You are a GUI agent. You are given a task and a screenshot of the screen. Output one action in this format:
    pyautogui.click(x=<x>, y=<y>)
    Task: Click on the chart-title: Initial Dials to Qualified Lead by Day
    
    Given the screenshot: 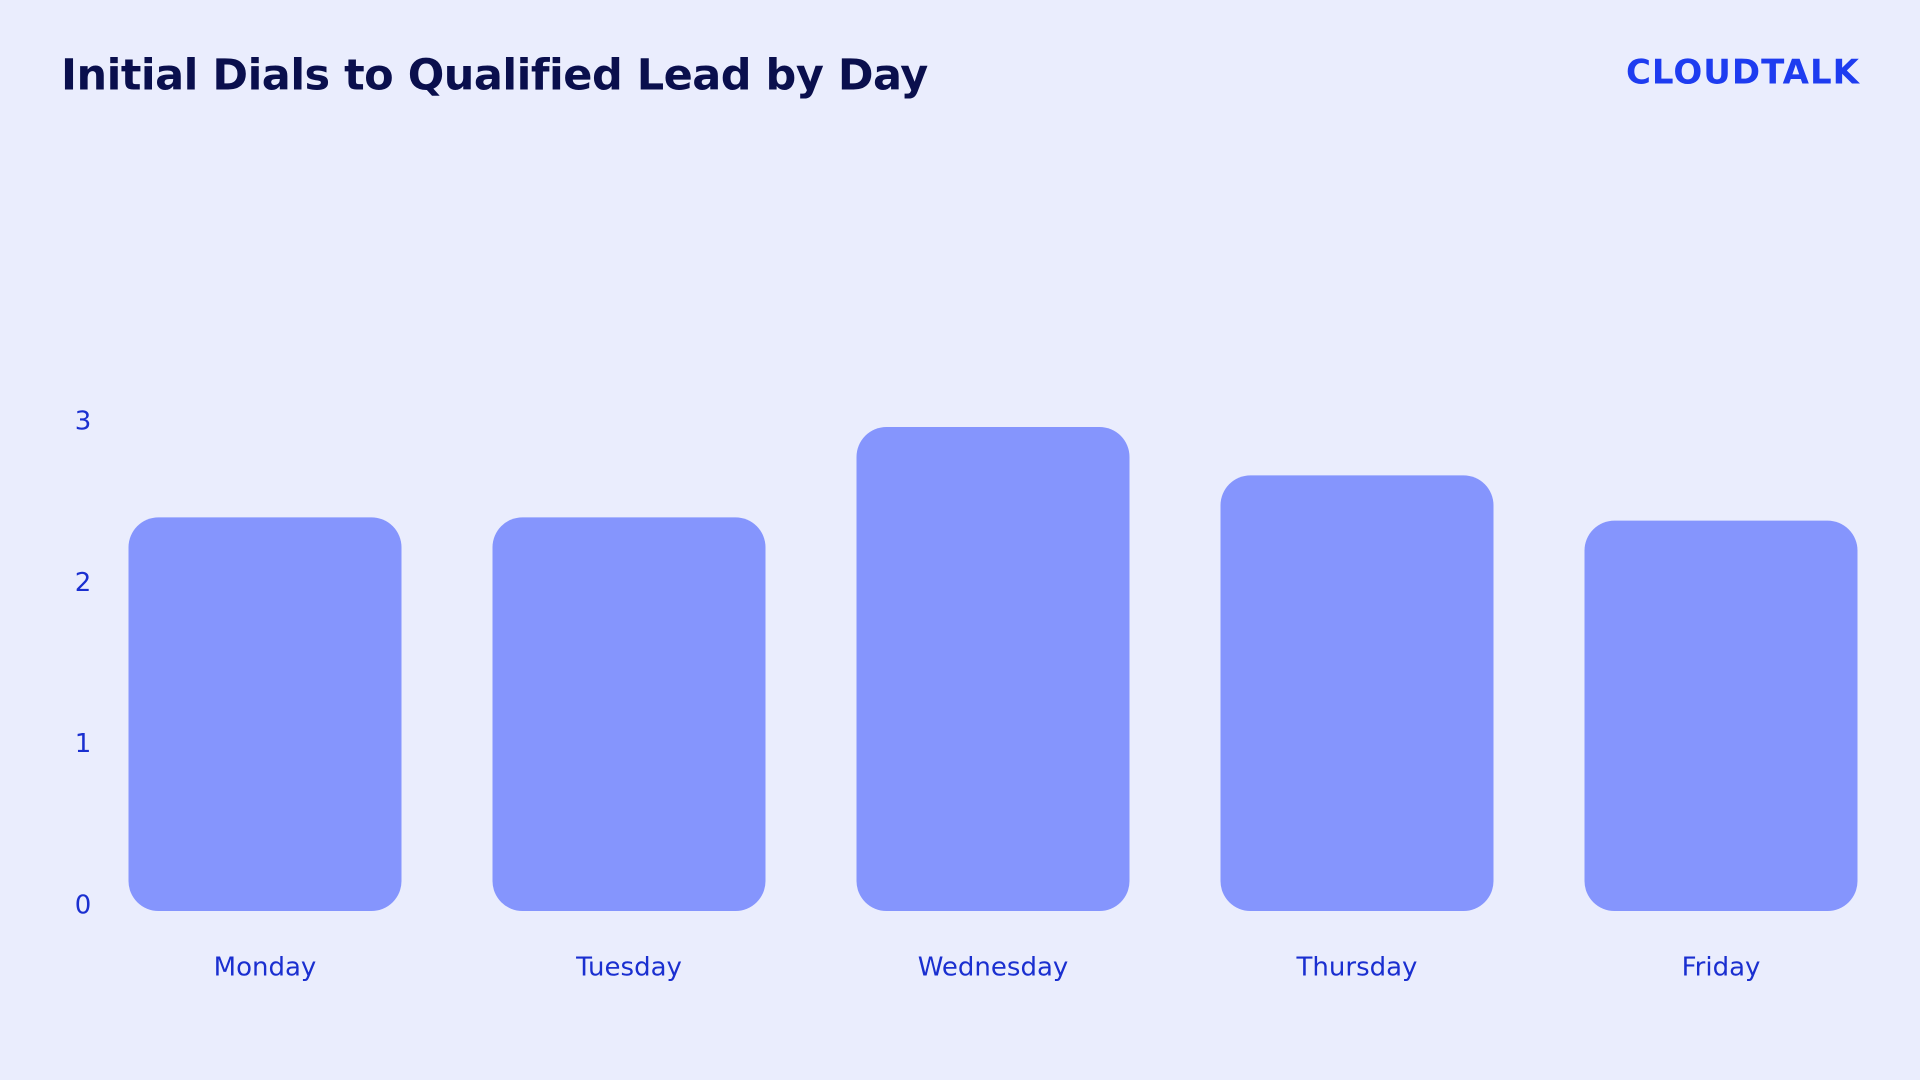 What is the action you would take?
    pyautogui.click(x=494, y=76)
    